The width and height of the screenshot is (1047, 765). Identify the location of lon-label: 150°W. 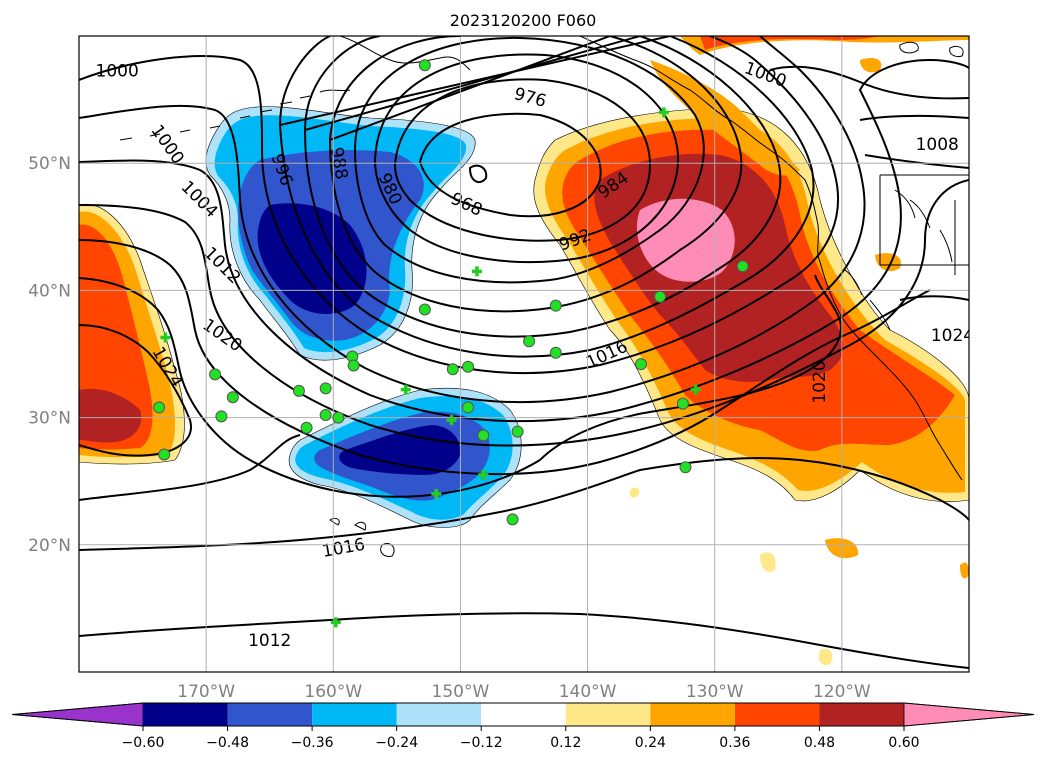
(461, 692).